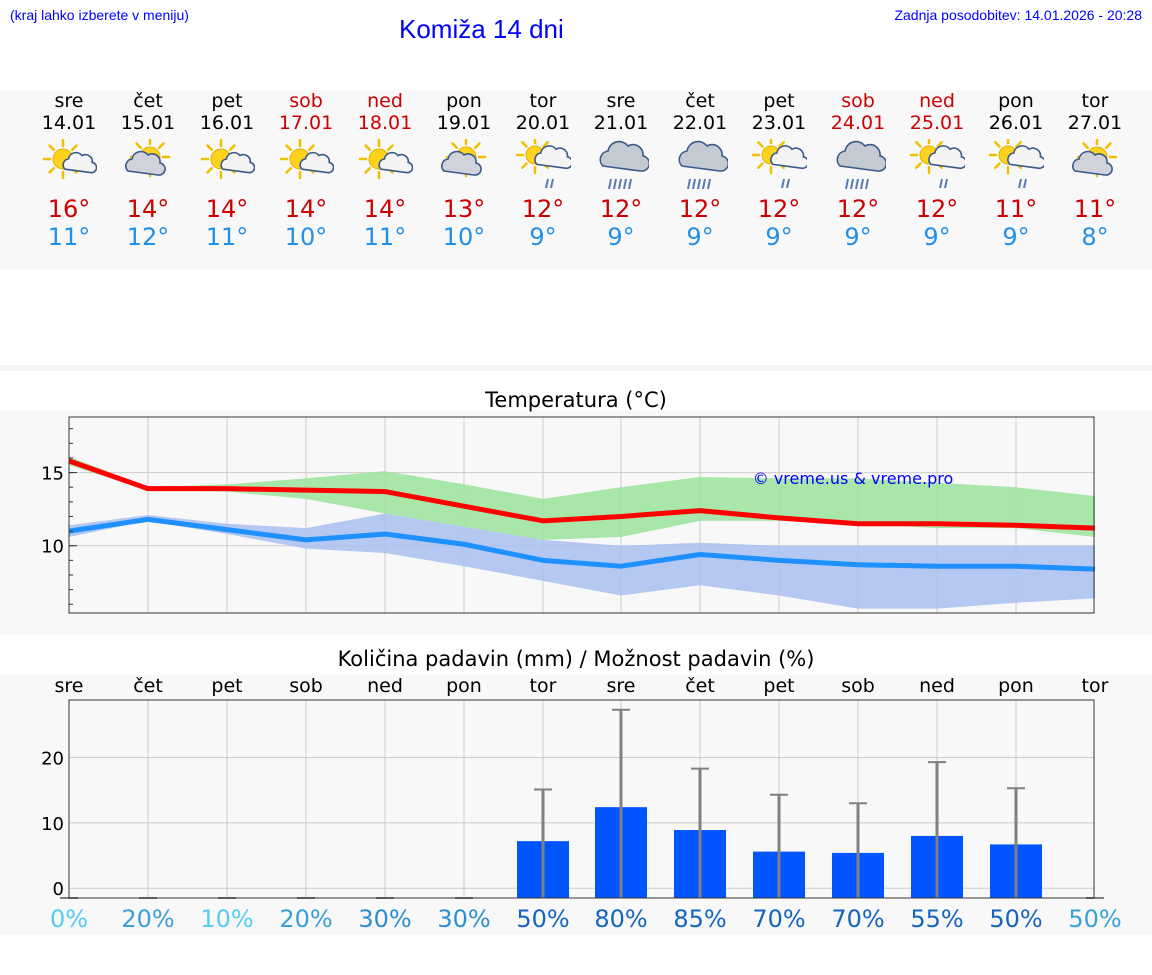  What do you see at coordinates (700, 123) in the screenshot?
I see `day-date: 22.01` at bounding box center [700, 123].